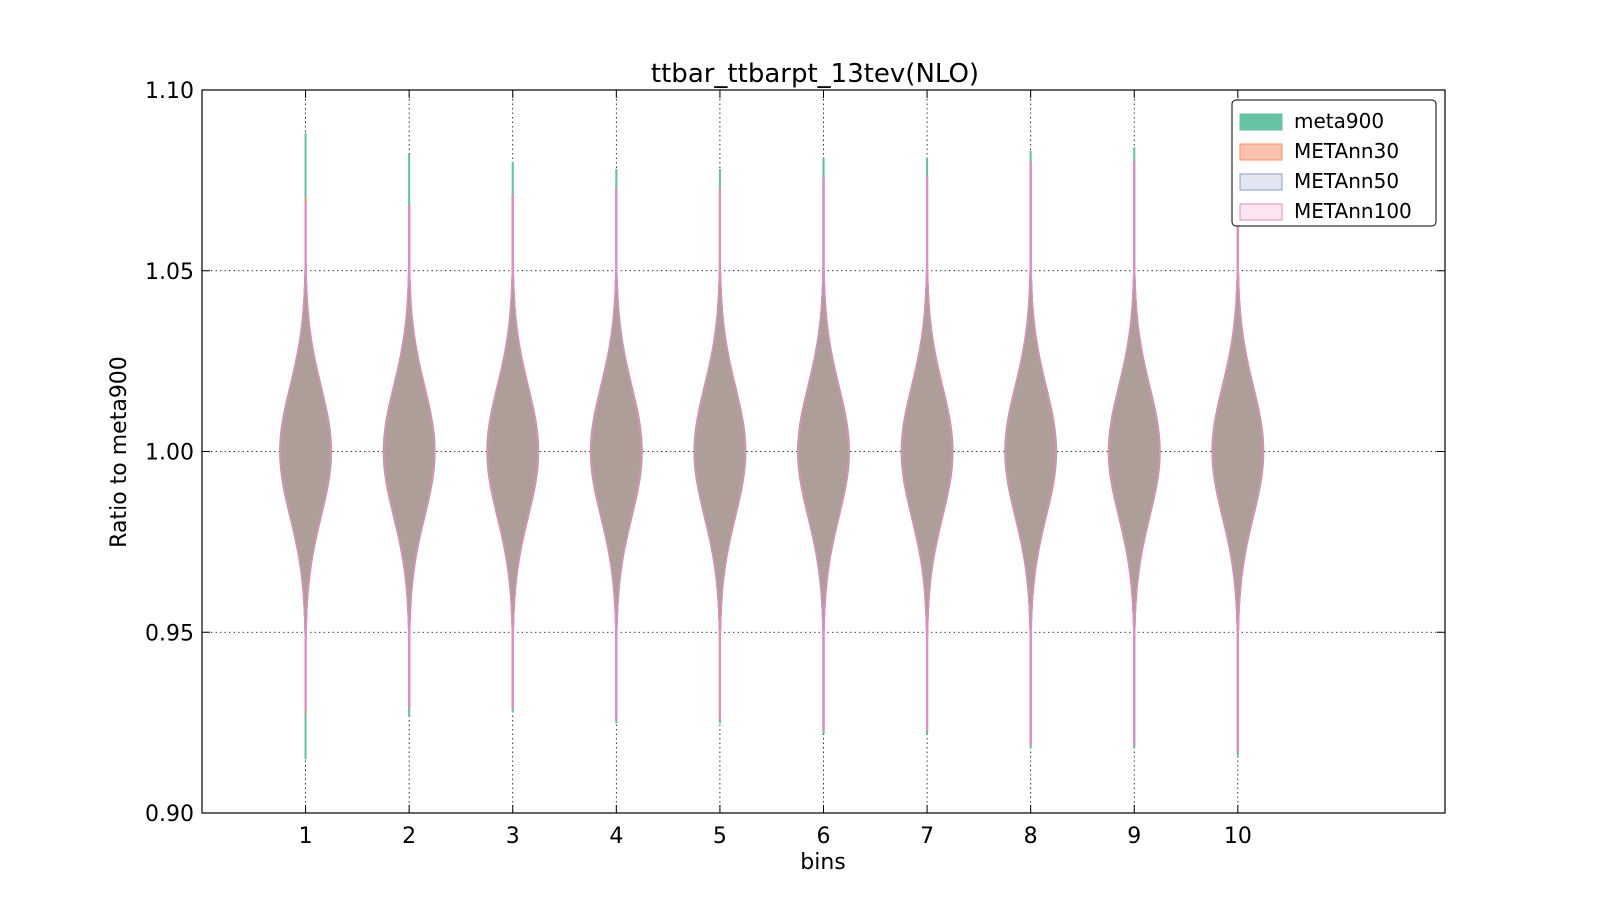  I want to click on x-tick-label: 9, so click(1134, 836).